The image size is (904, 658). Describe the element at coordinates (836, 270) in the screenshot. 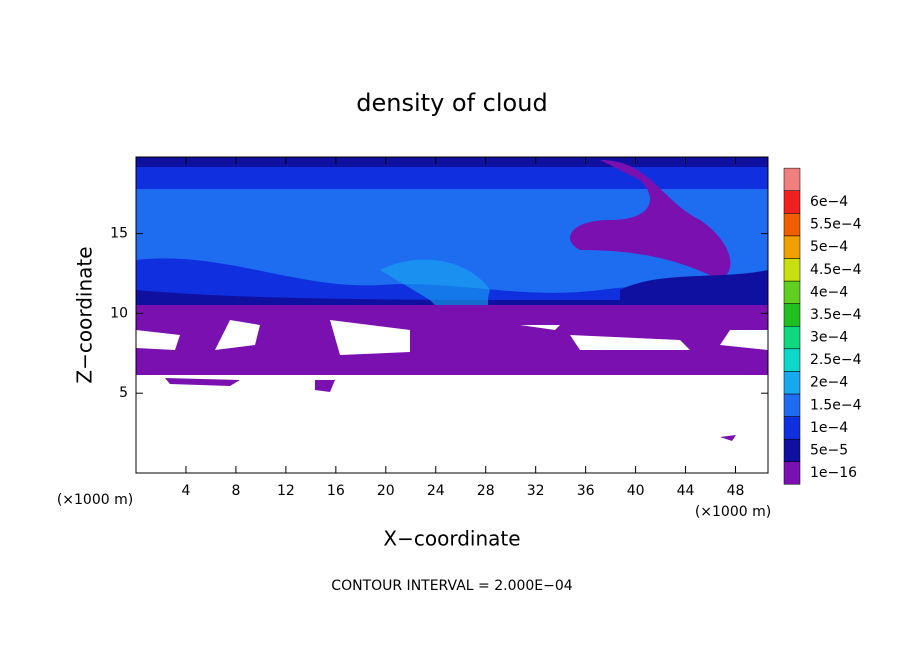

I see `colorbar-label: 4.5e−4` at that location.